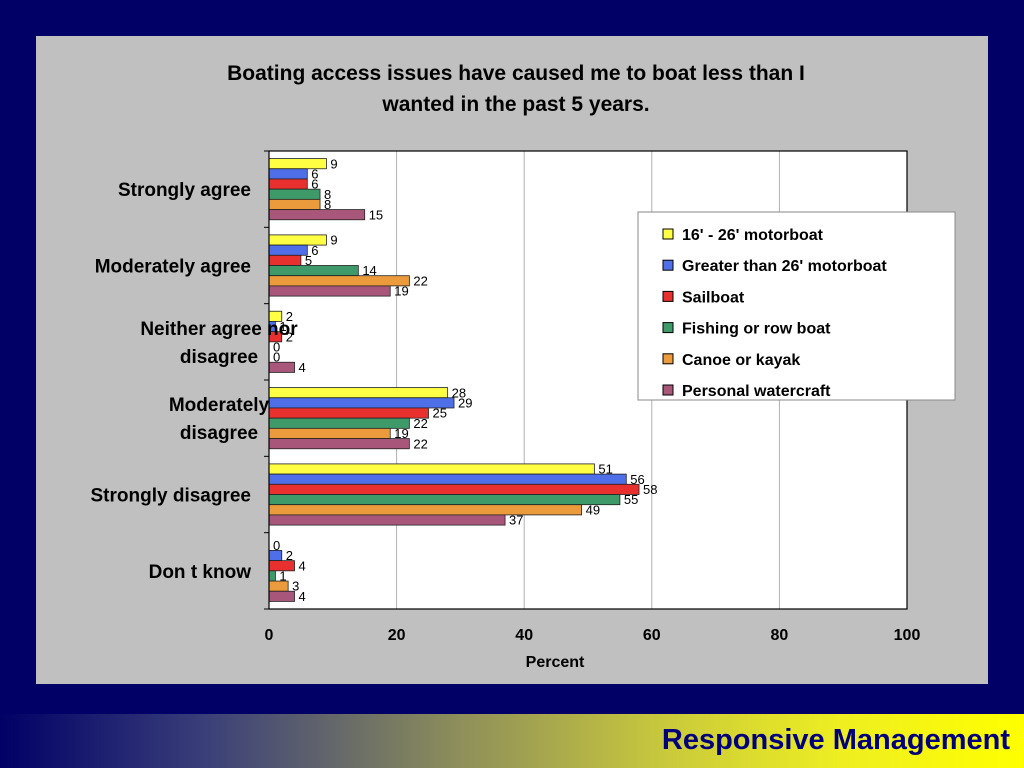  Describe the element at coordinates (713, 297) in the screenshot. I see `legend-label: Sailboat` at that location.